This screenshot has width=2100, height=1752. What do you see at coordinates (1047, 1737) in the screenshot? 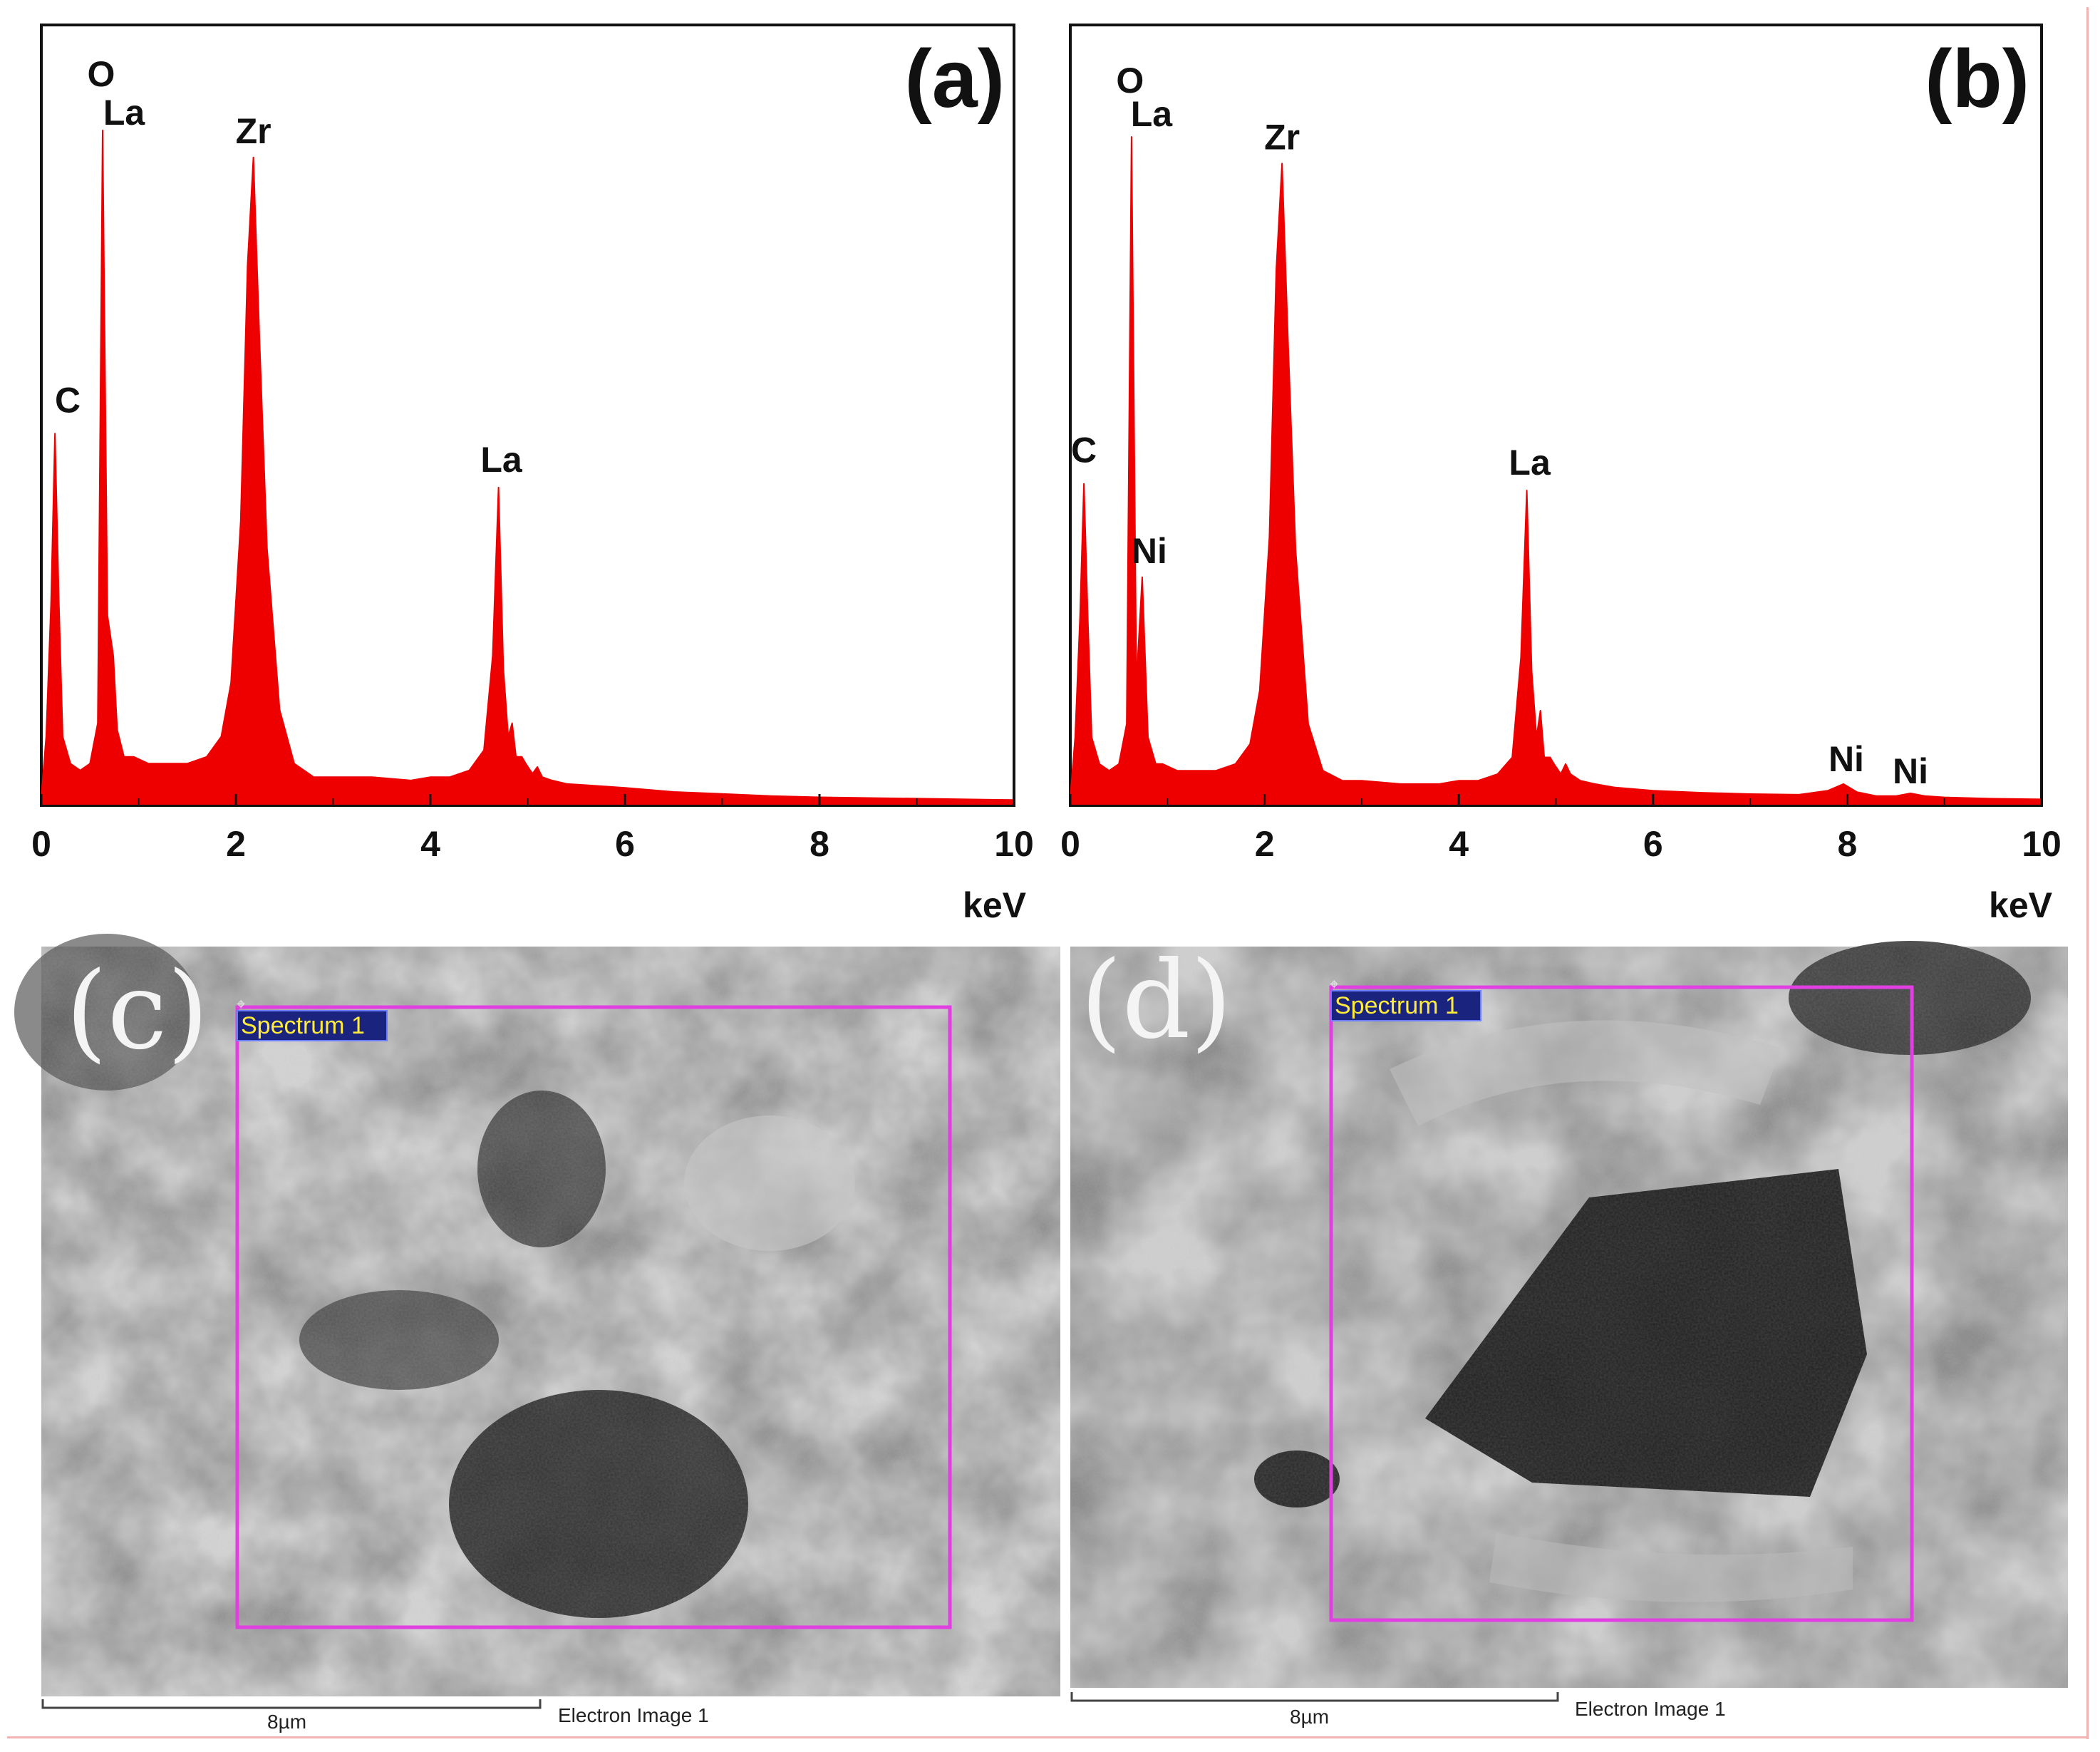
I see `page-edge-bottom` at bounding box center [1047, 1737].